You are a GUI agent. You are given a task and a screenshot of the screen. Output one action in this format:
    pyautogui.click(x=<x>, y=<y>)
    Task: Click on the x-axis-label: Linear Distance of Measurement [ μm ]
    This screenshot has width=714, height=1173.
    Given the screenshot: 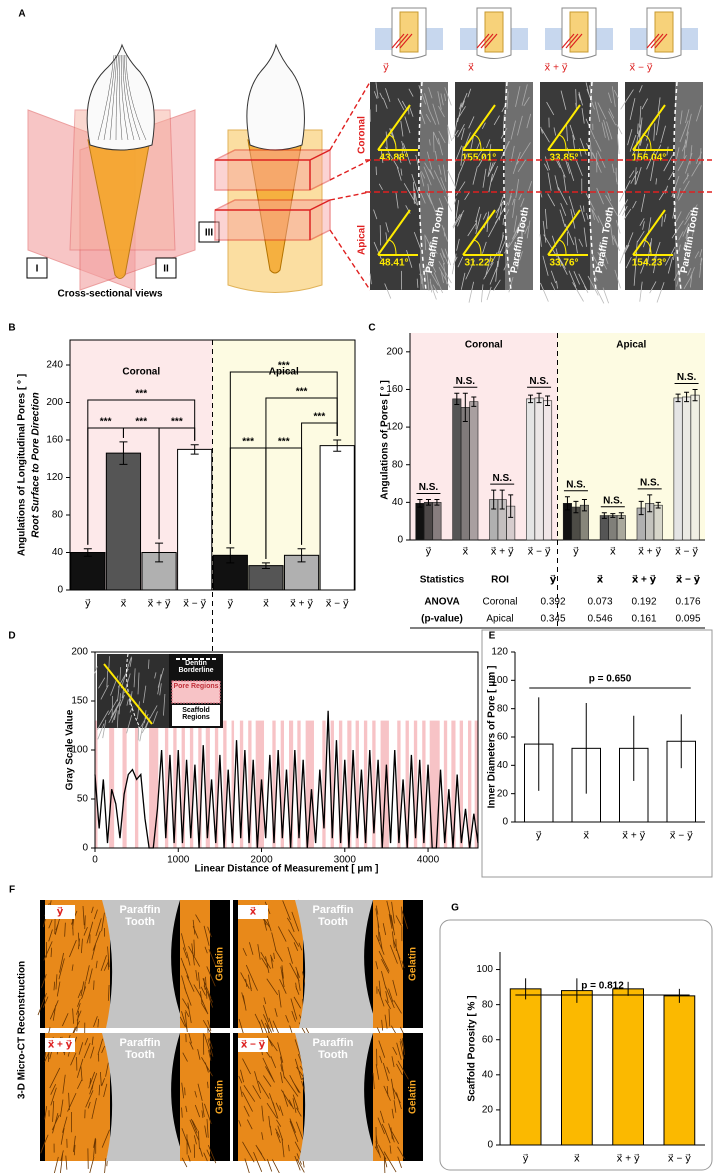 What is the action you would take?
    pyautogui.click(x=287, y=869)
    